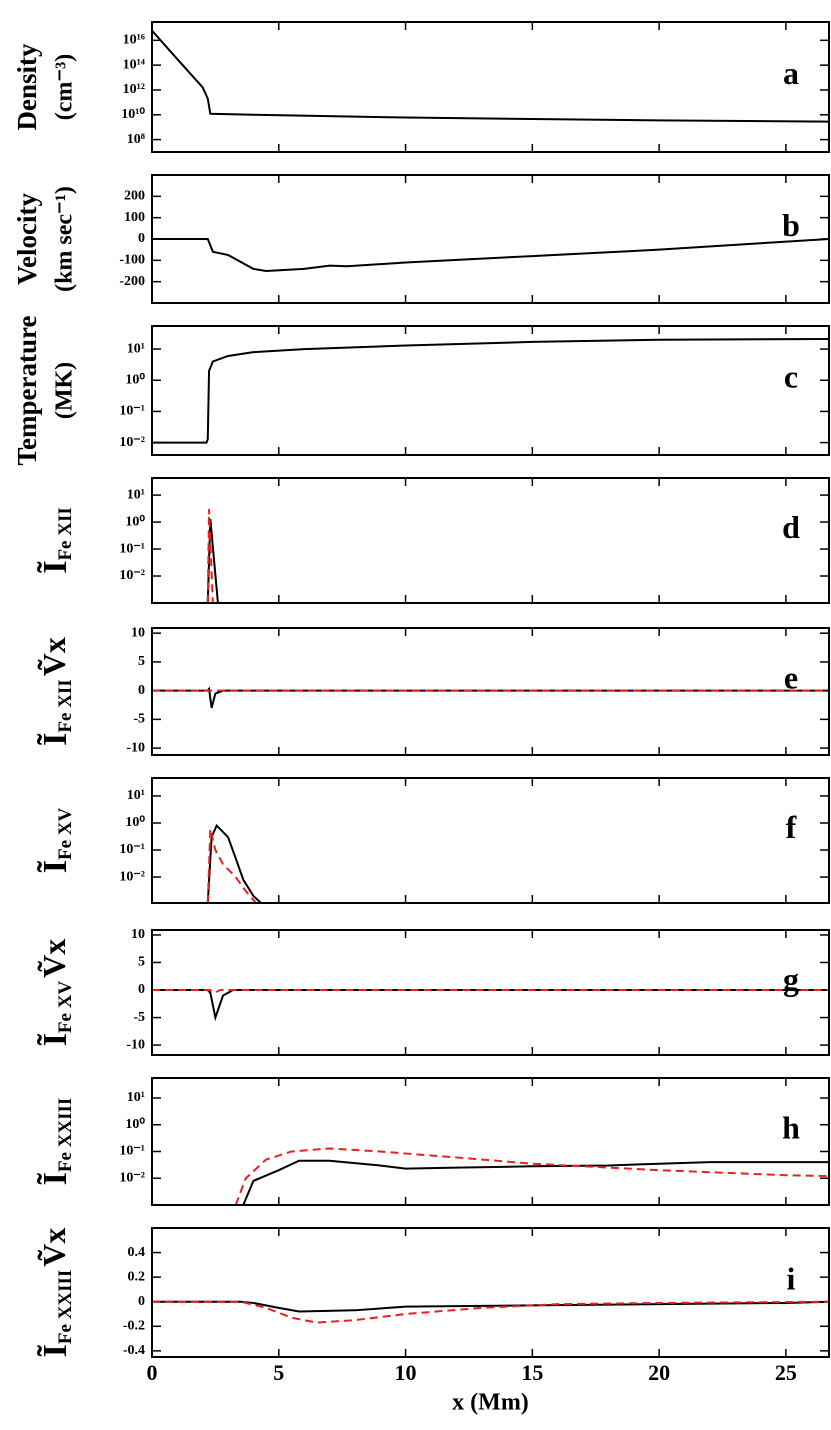  I want to click on panel-label: d, so click(791, 527).